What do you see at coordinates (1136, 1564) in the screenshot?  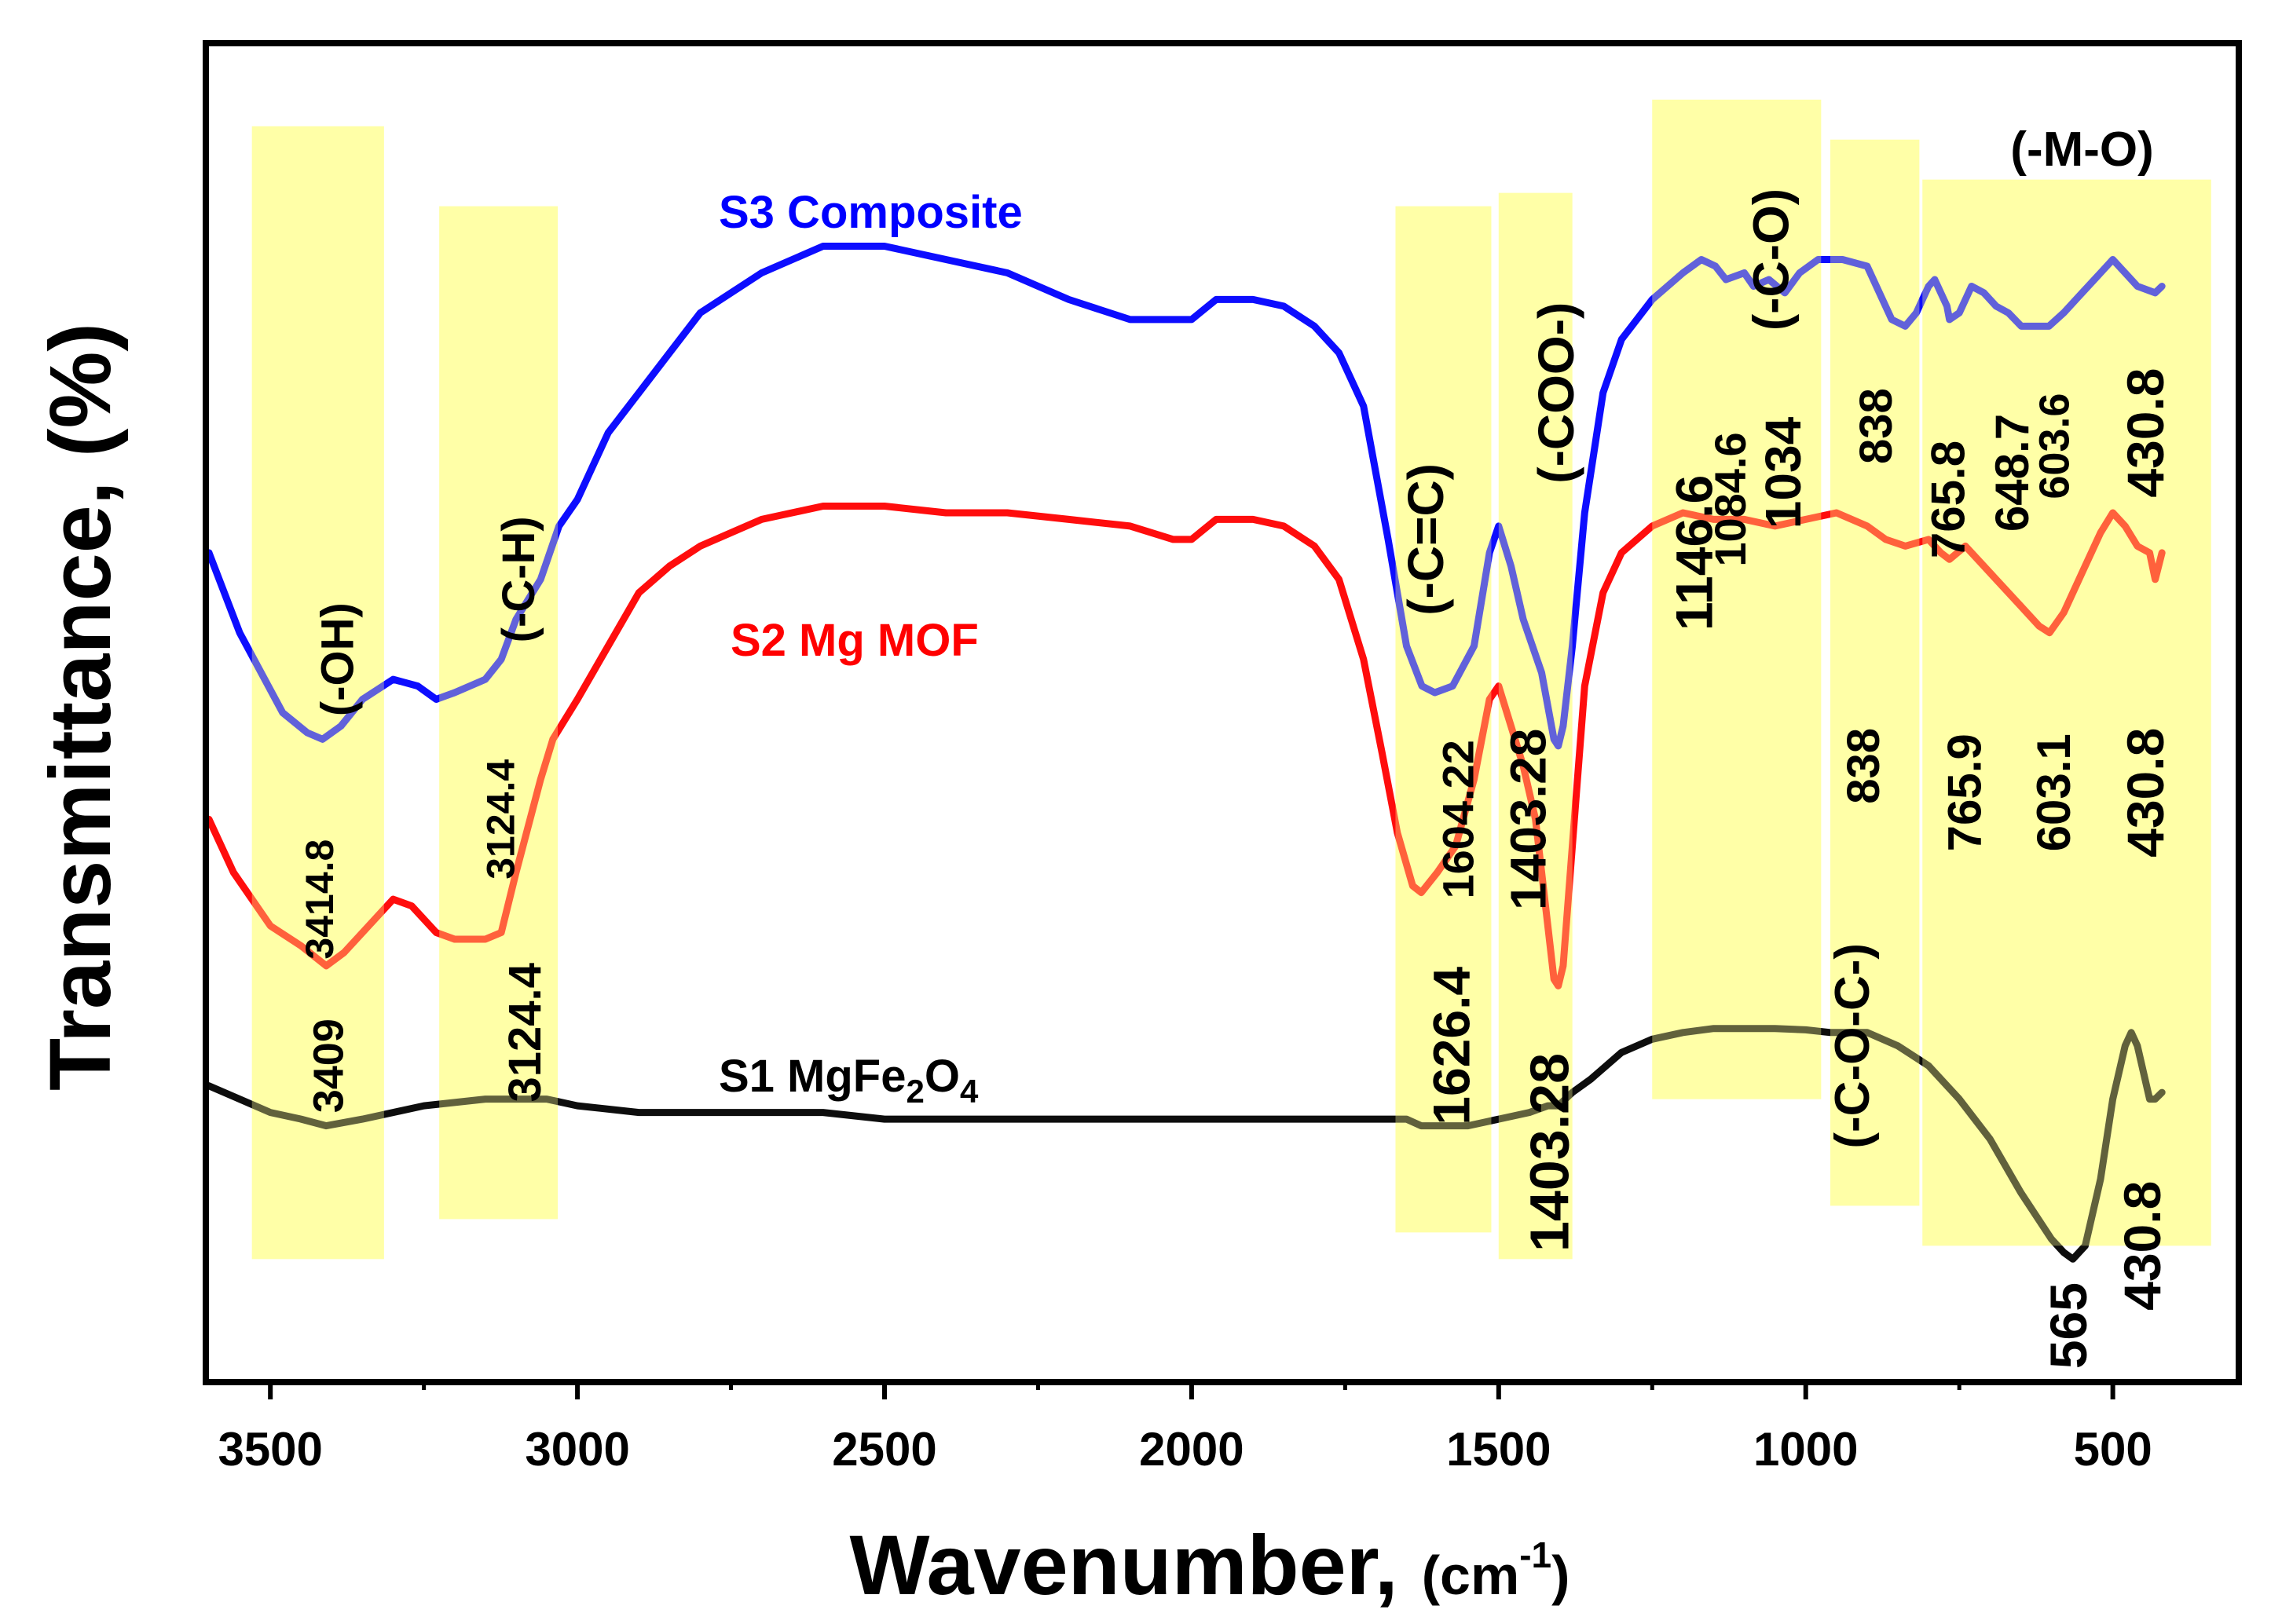 I see `x-axis-title-main: Wavenumber,` at bounding box center [1136, 1564].